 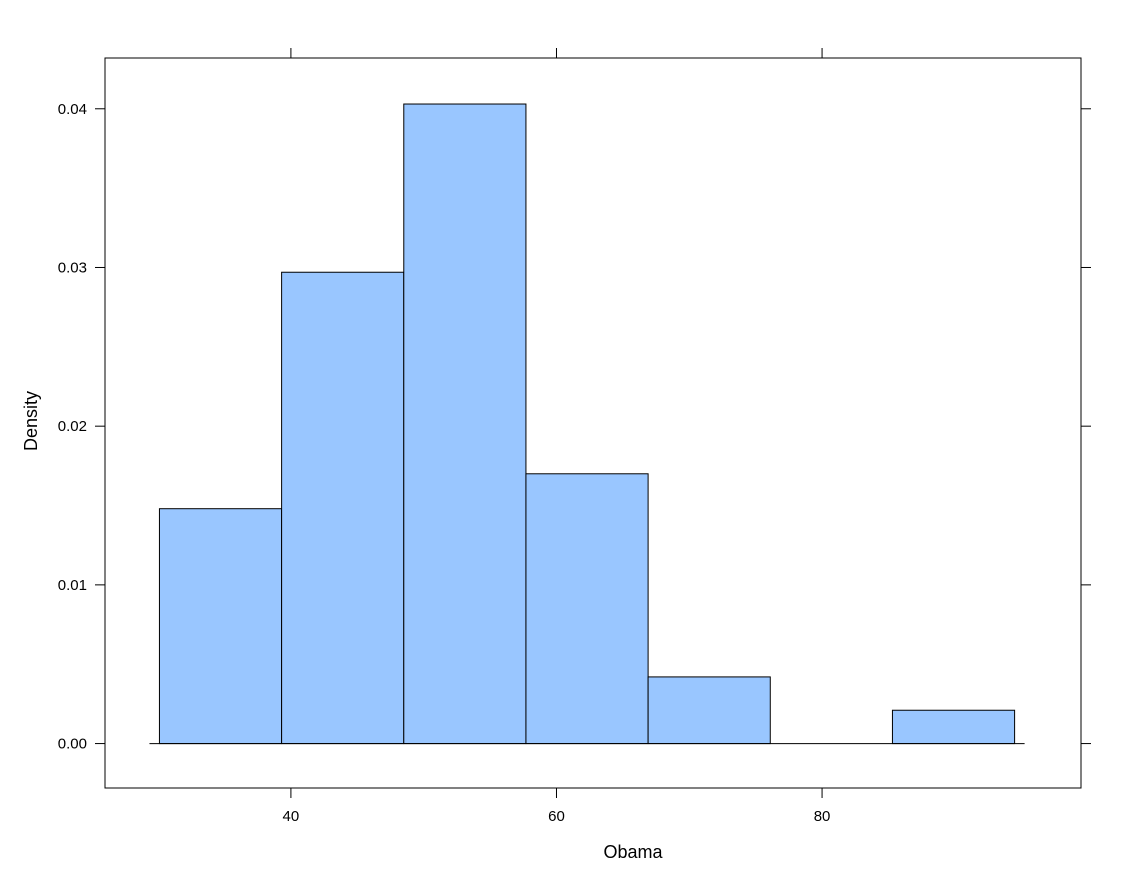 I want to click on y-tick-label: 0.02, so click(x=72, y=426).